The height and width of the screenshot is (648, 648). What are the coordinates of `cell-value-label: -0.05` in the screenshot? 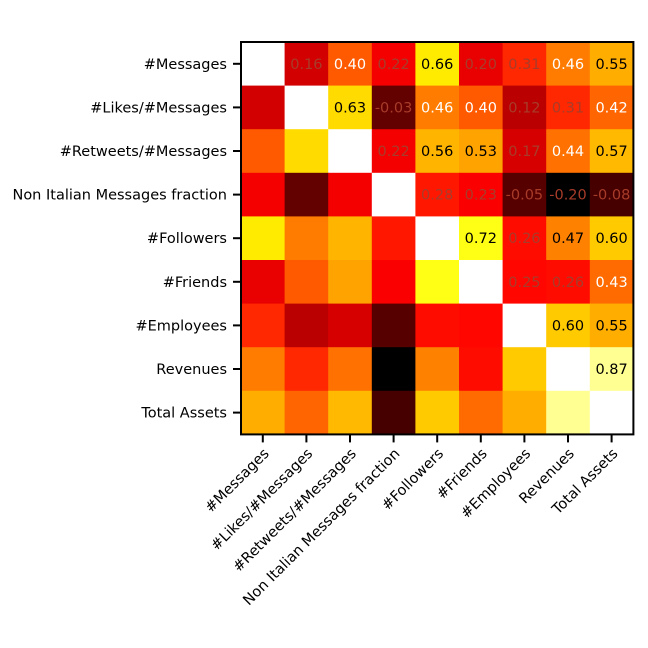 It's located at (525, 196).